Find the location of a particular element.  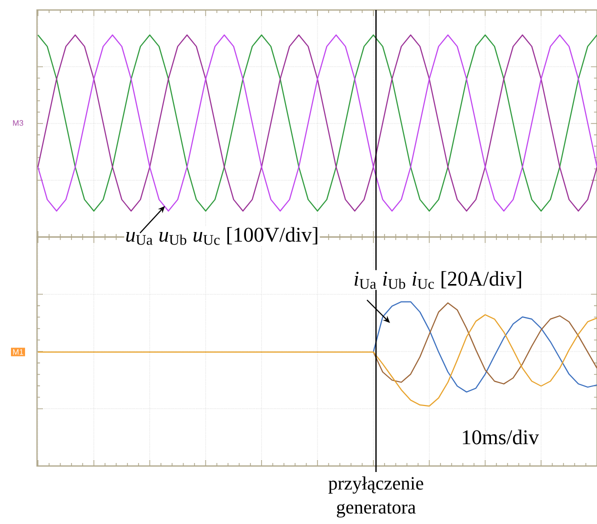

text: 10ms/div is located at coordinates (500, 437).